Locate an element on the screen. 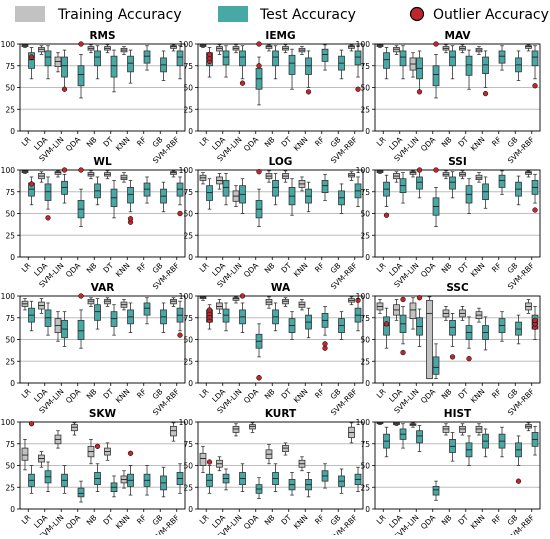  panel-title: RMS is located at coordinates (102, 36).